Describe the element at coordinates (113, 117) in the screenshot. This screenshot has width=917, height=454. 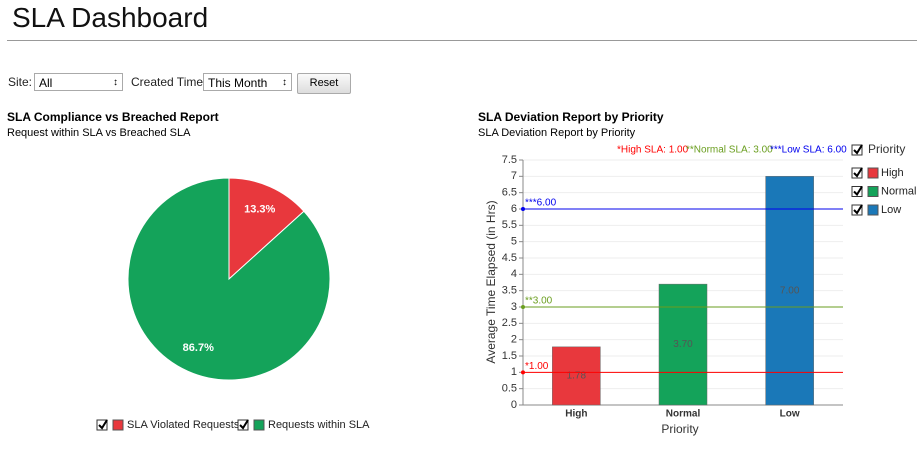
I see `chart-title: SLA Compliance vs Breached Report` at that location.